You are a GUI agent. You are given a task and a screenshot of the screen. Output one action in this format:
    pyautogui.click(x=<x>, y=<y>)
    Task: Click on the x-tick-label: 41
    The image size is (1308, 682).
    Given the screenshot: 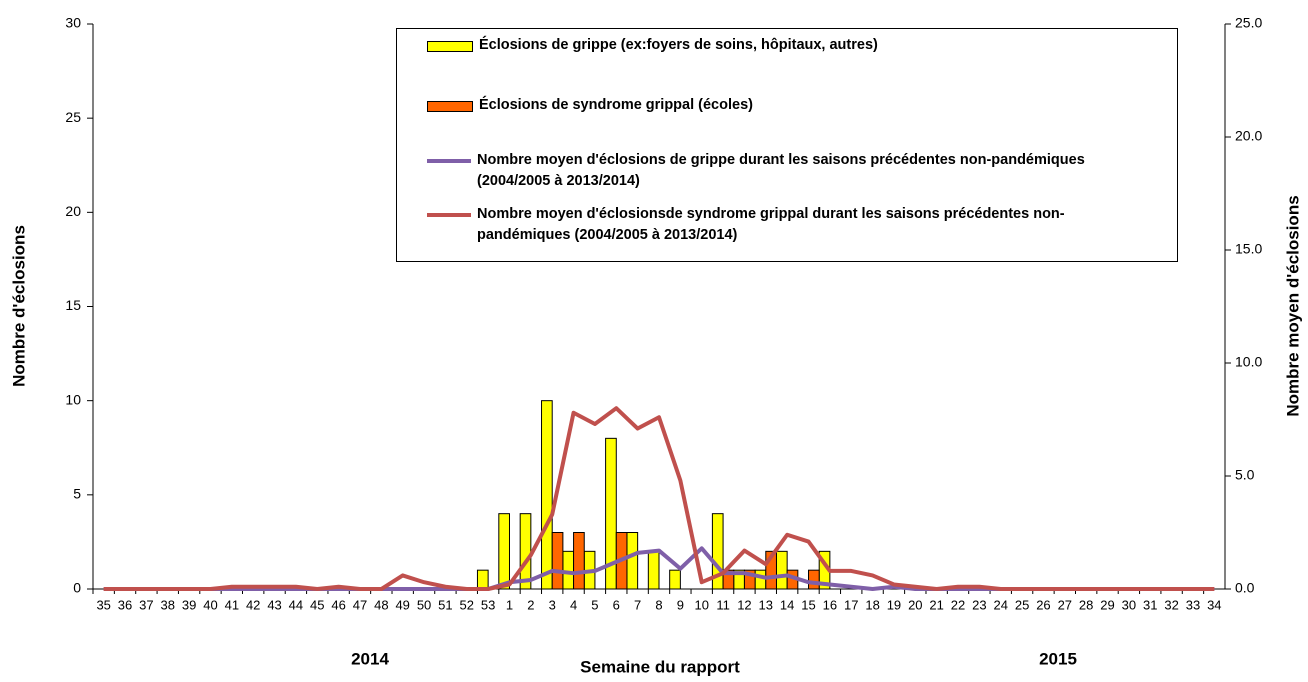 What is the action you would take?
    pyautogui.click(x=232, y=604)
    